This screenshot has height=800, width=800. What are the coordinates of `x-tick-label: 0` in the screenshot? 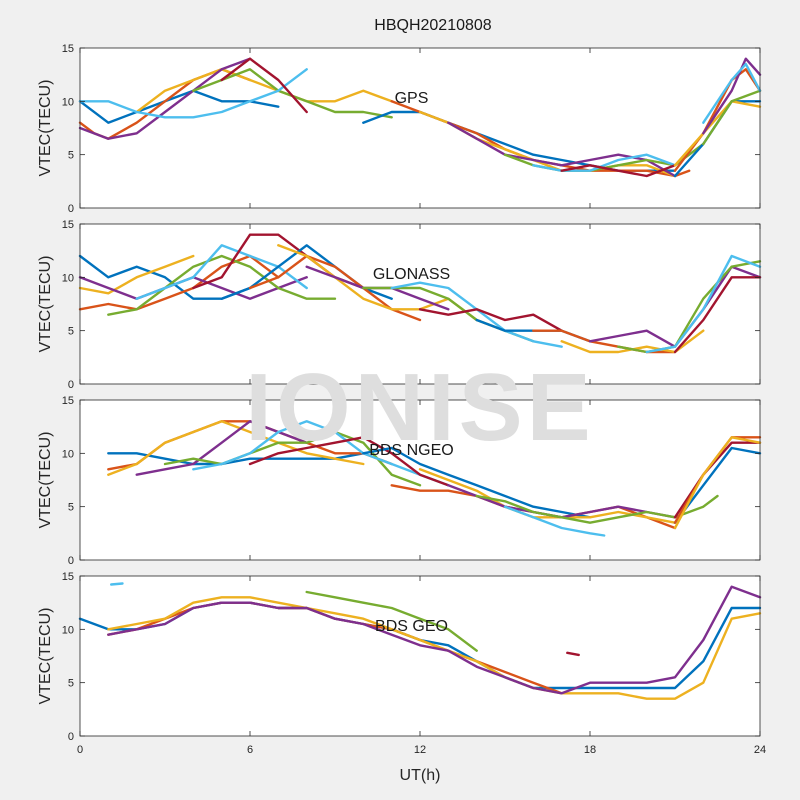 It's located at (80, 750).